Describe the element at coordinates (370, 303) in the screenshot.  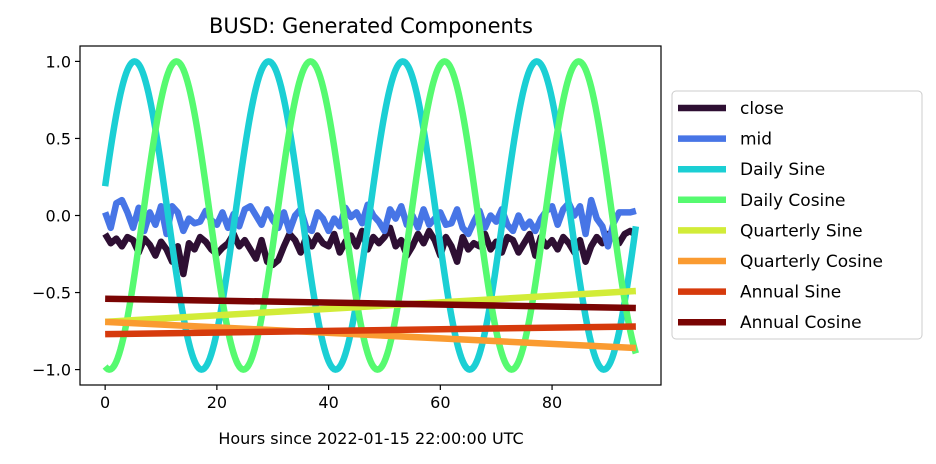
I see `series-line-annual-cosine` at that location.